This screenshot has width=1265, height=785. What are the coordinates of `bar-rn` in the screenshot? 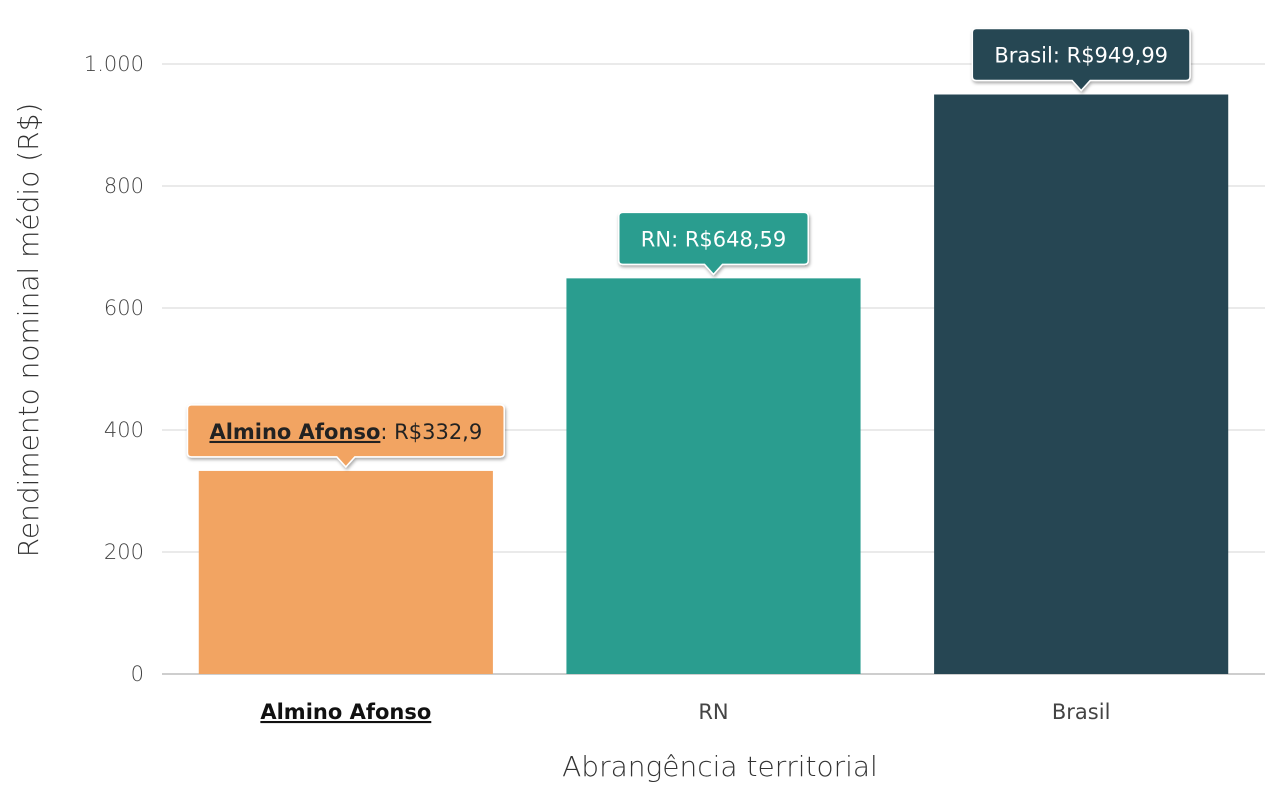 It's located at (713, 476).